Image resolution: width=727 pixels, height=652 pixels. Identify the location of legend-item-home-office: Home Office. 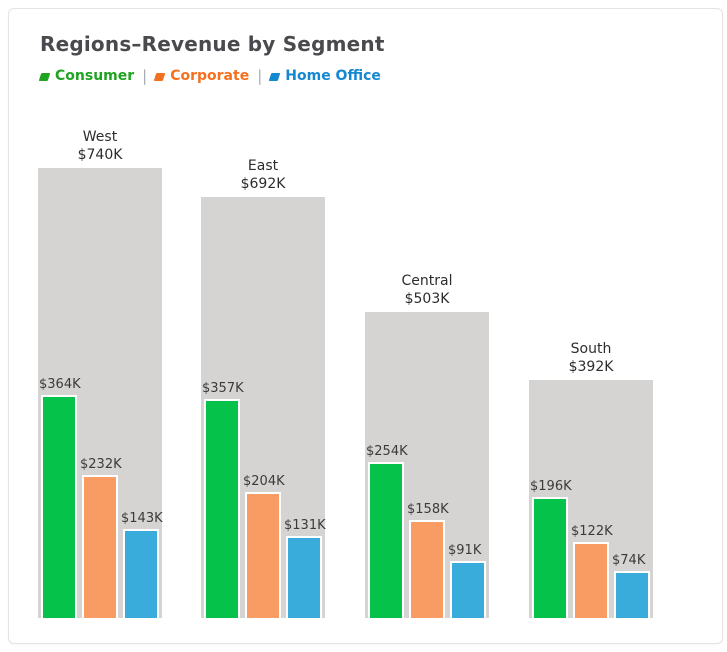
(324, 76).